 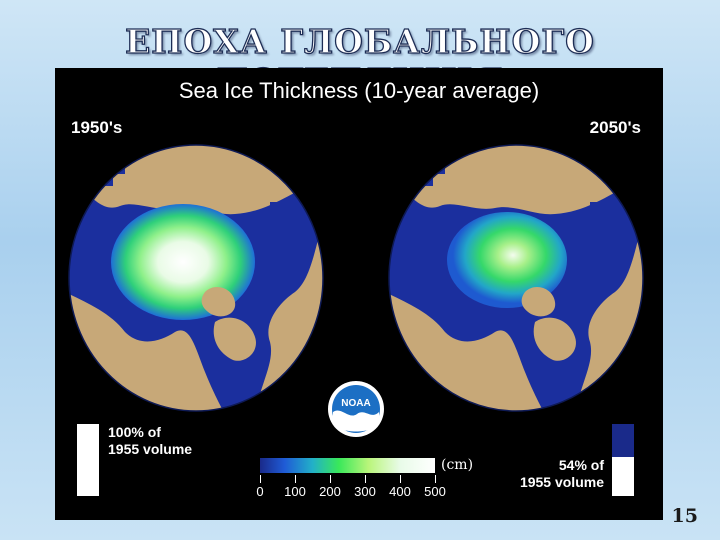 I want to click on volume-fill-2050s, so click(x=623, y=476).